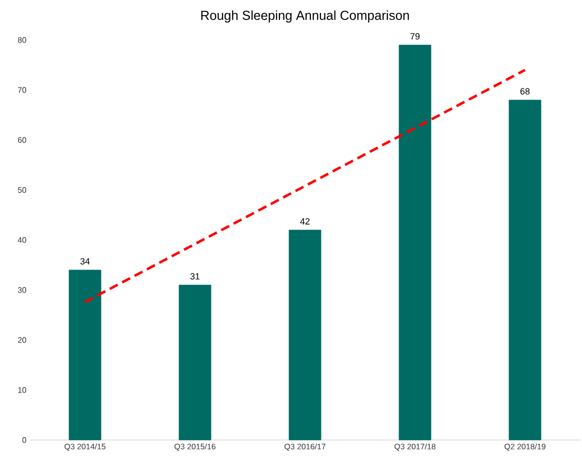 The width and height of the screenshot is (582, 466). Describe the element at coordinates (305, 16) in the screenshot. I see `chart-title: Rough Sleeping Annual Comparison` at that location.